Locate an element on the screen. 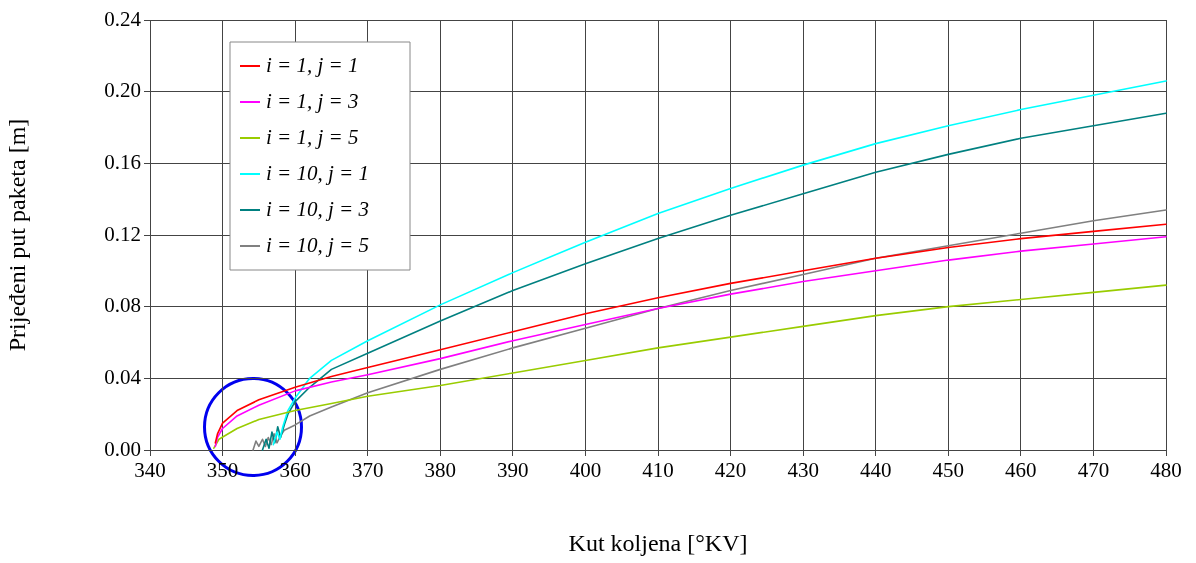 This screenshot has width=1196, height=563. legend-label: i = 1, j = 5 is located at coordinates (312, 136).